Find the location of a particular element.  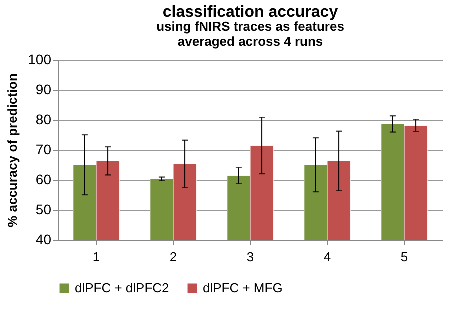

y-tick-label: 90 is located at coordinates (44, 90).